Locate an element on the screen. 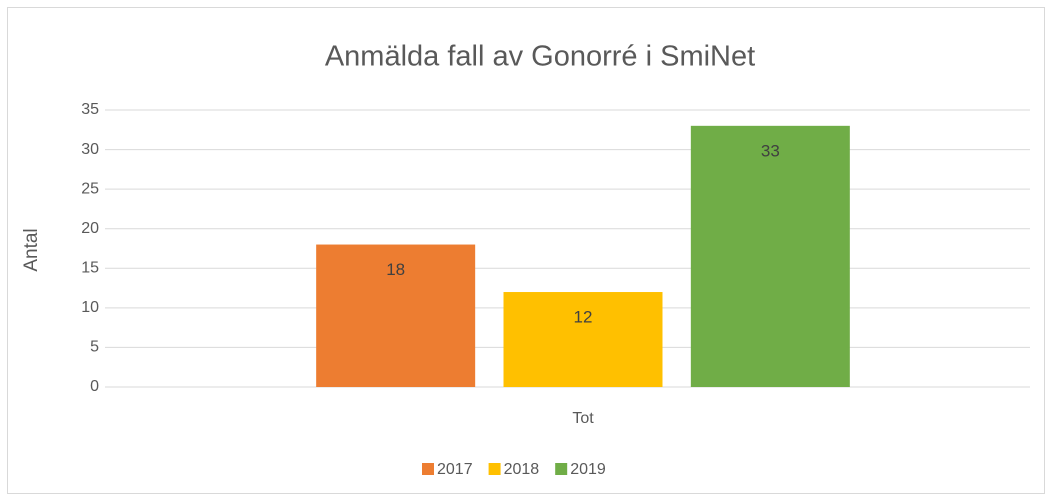 This screenshot has width=1052, height=501. y-tick-label: 20 is located at coordinates (90, 228).